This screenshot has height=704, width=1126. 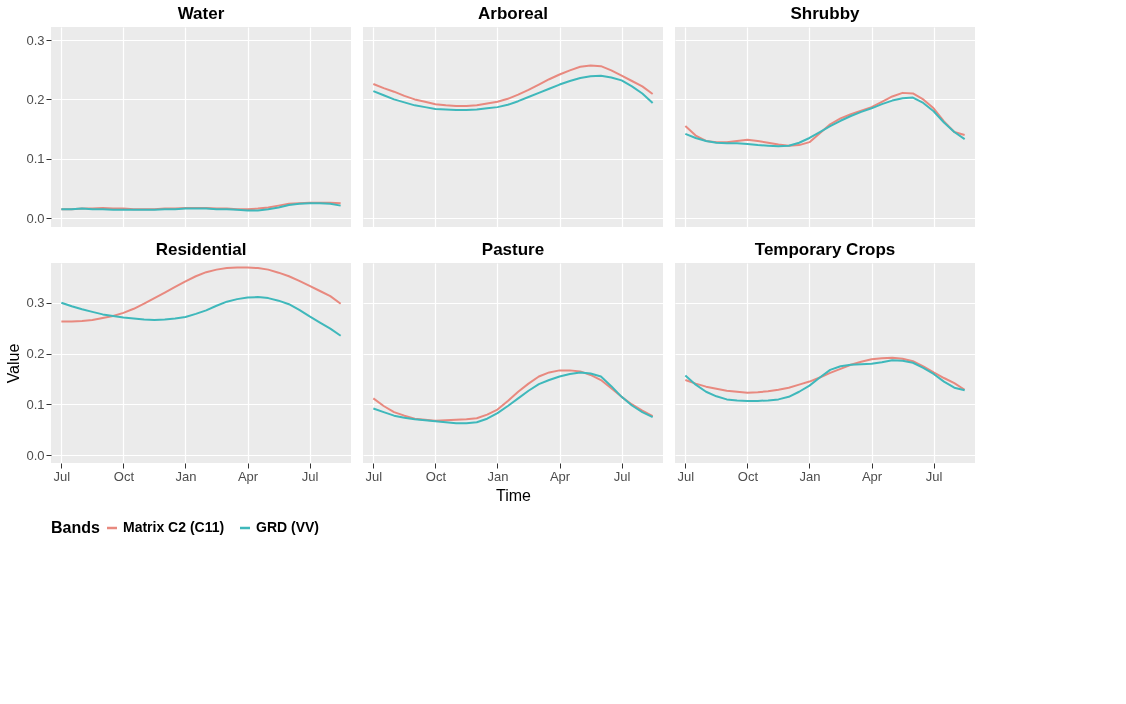 What do you see at coordinates (513, 13) in the screenshot?
I see `chart-title: Arboreal` at bounding box center [513, 13].